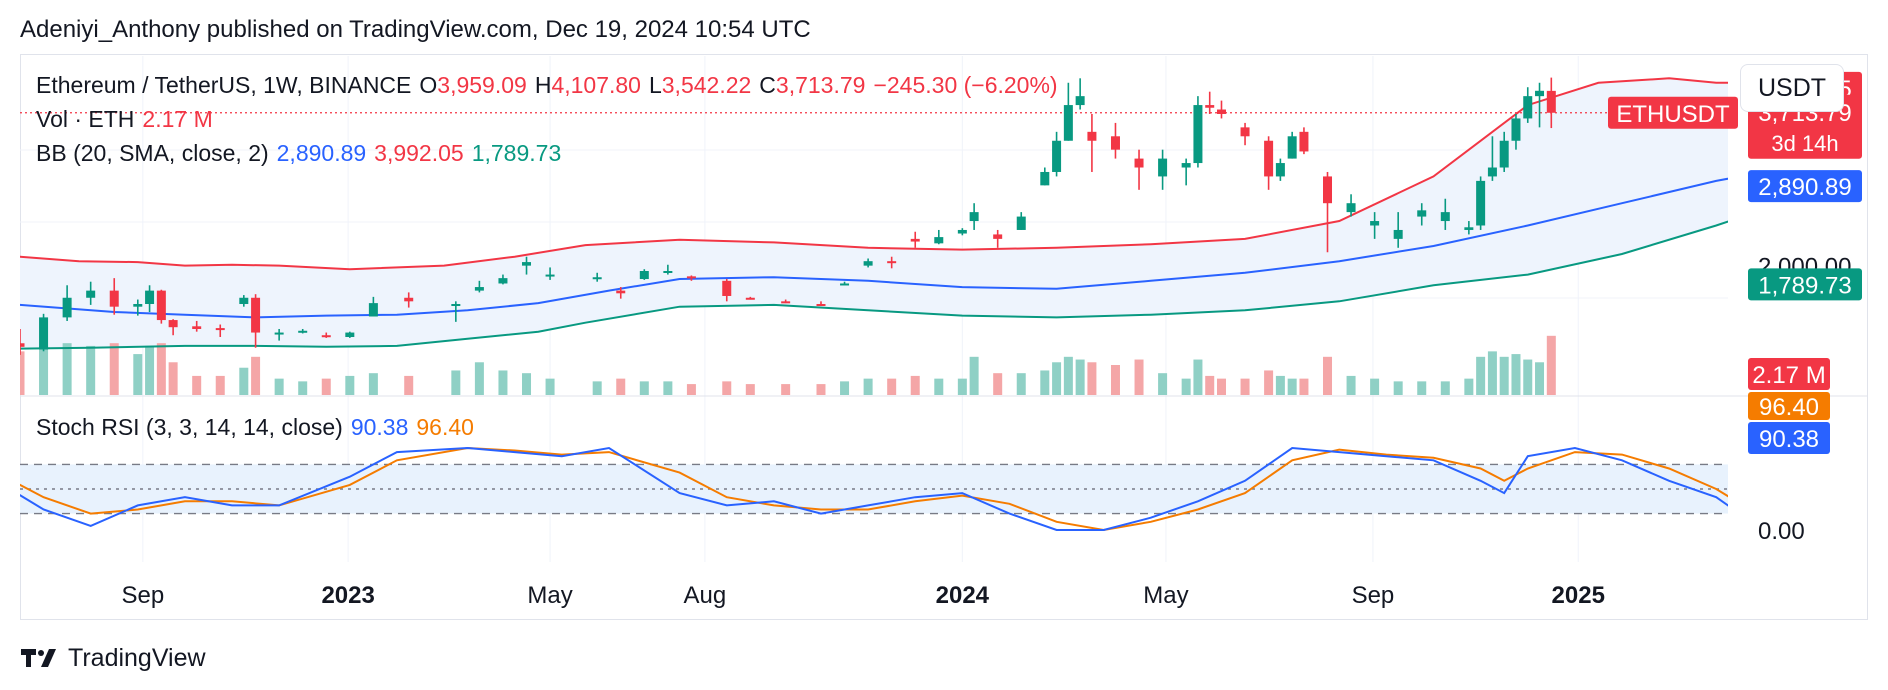 This screenshot has width=1888, height=690. I want to click on currency-button: USDT, so click(1792, 88).